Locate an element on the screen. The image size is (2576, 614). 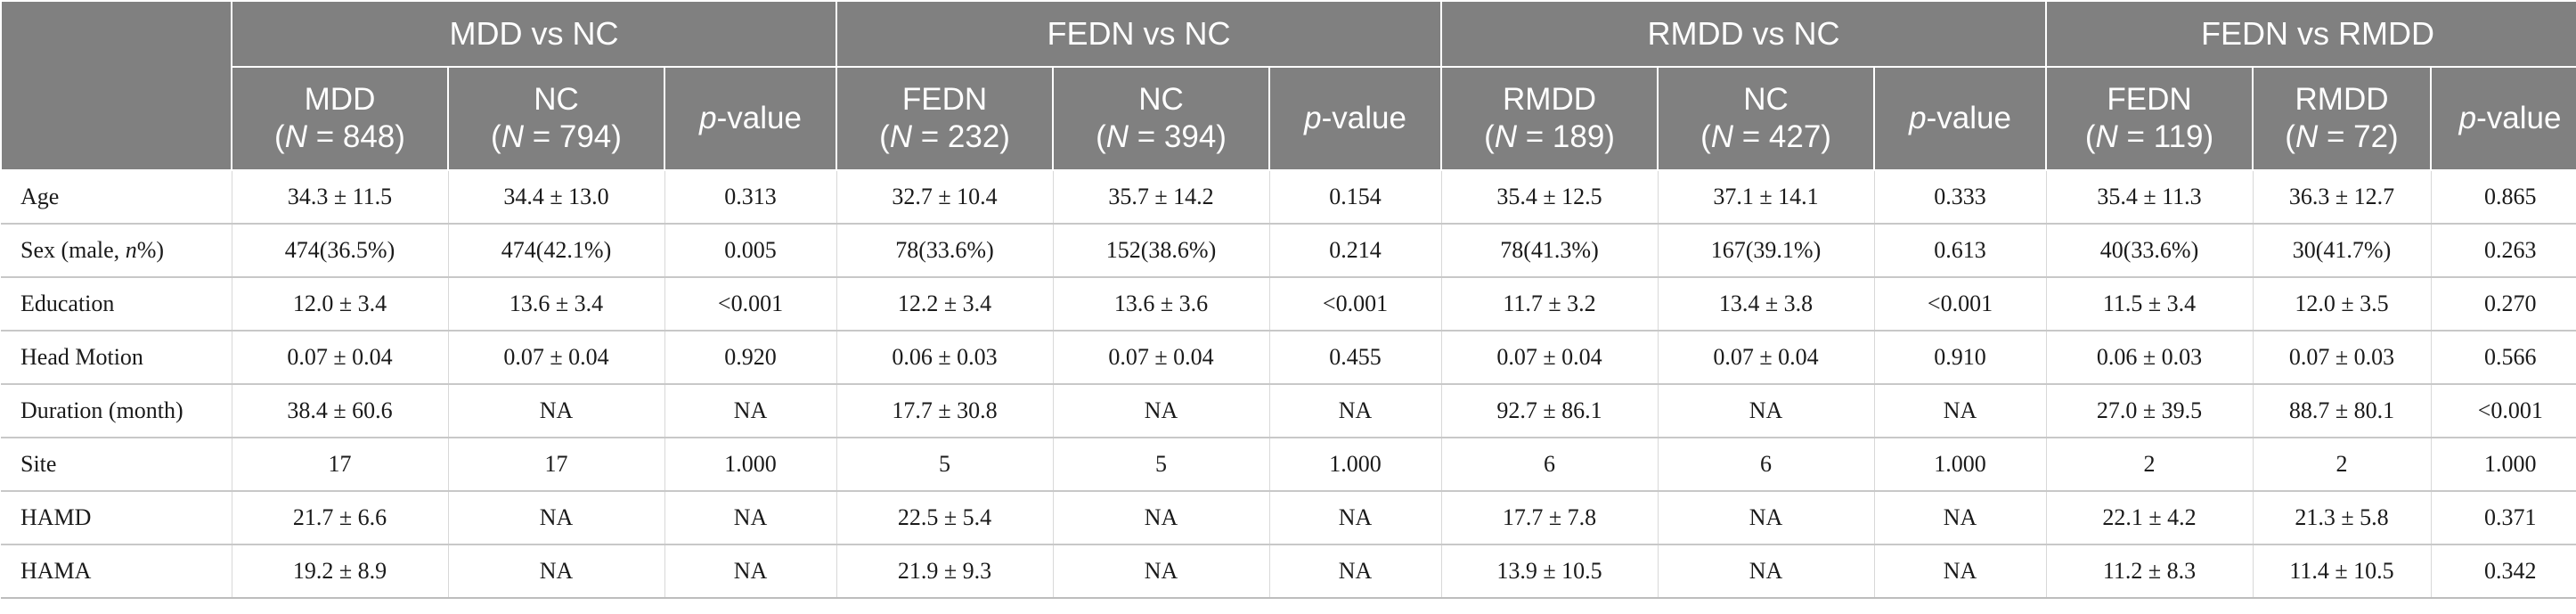
table-cell: 40(33.6%) is located at coordinates (2149, 251).